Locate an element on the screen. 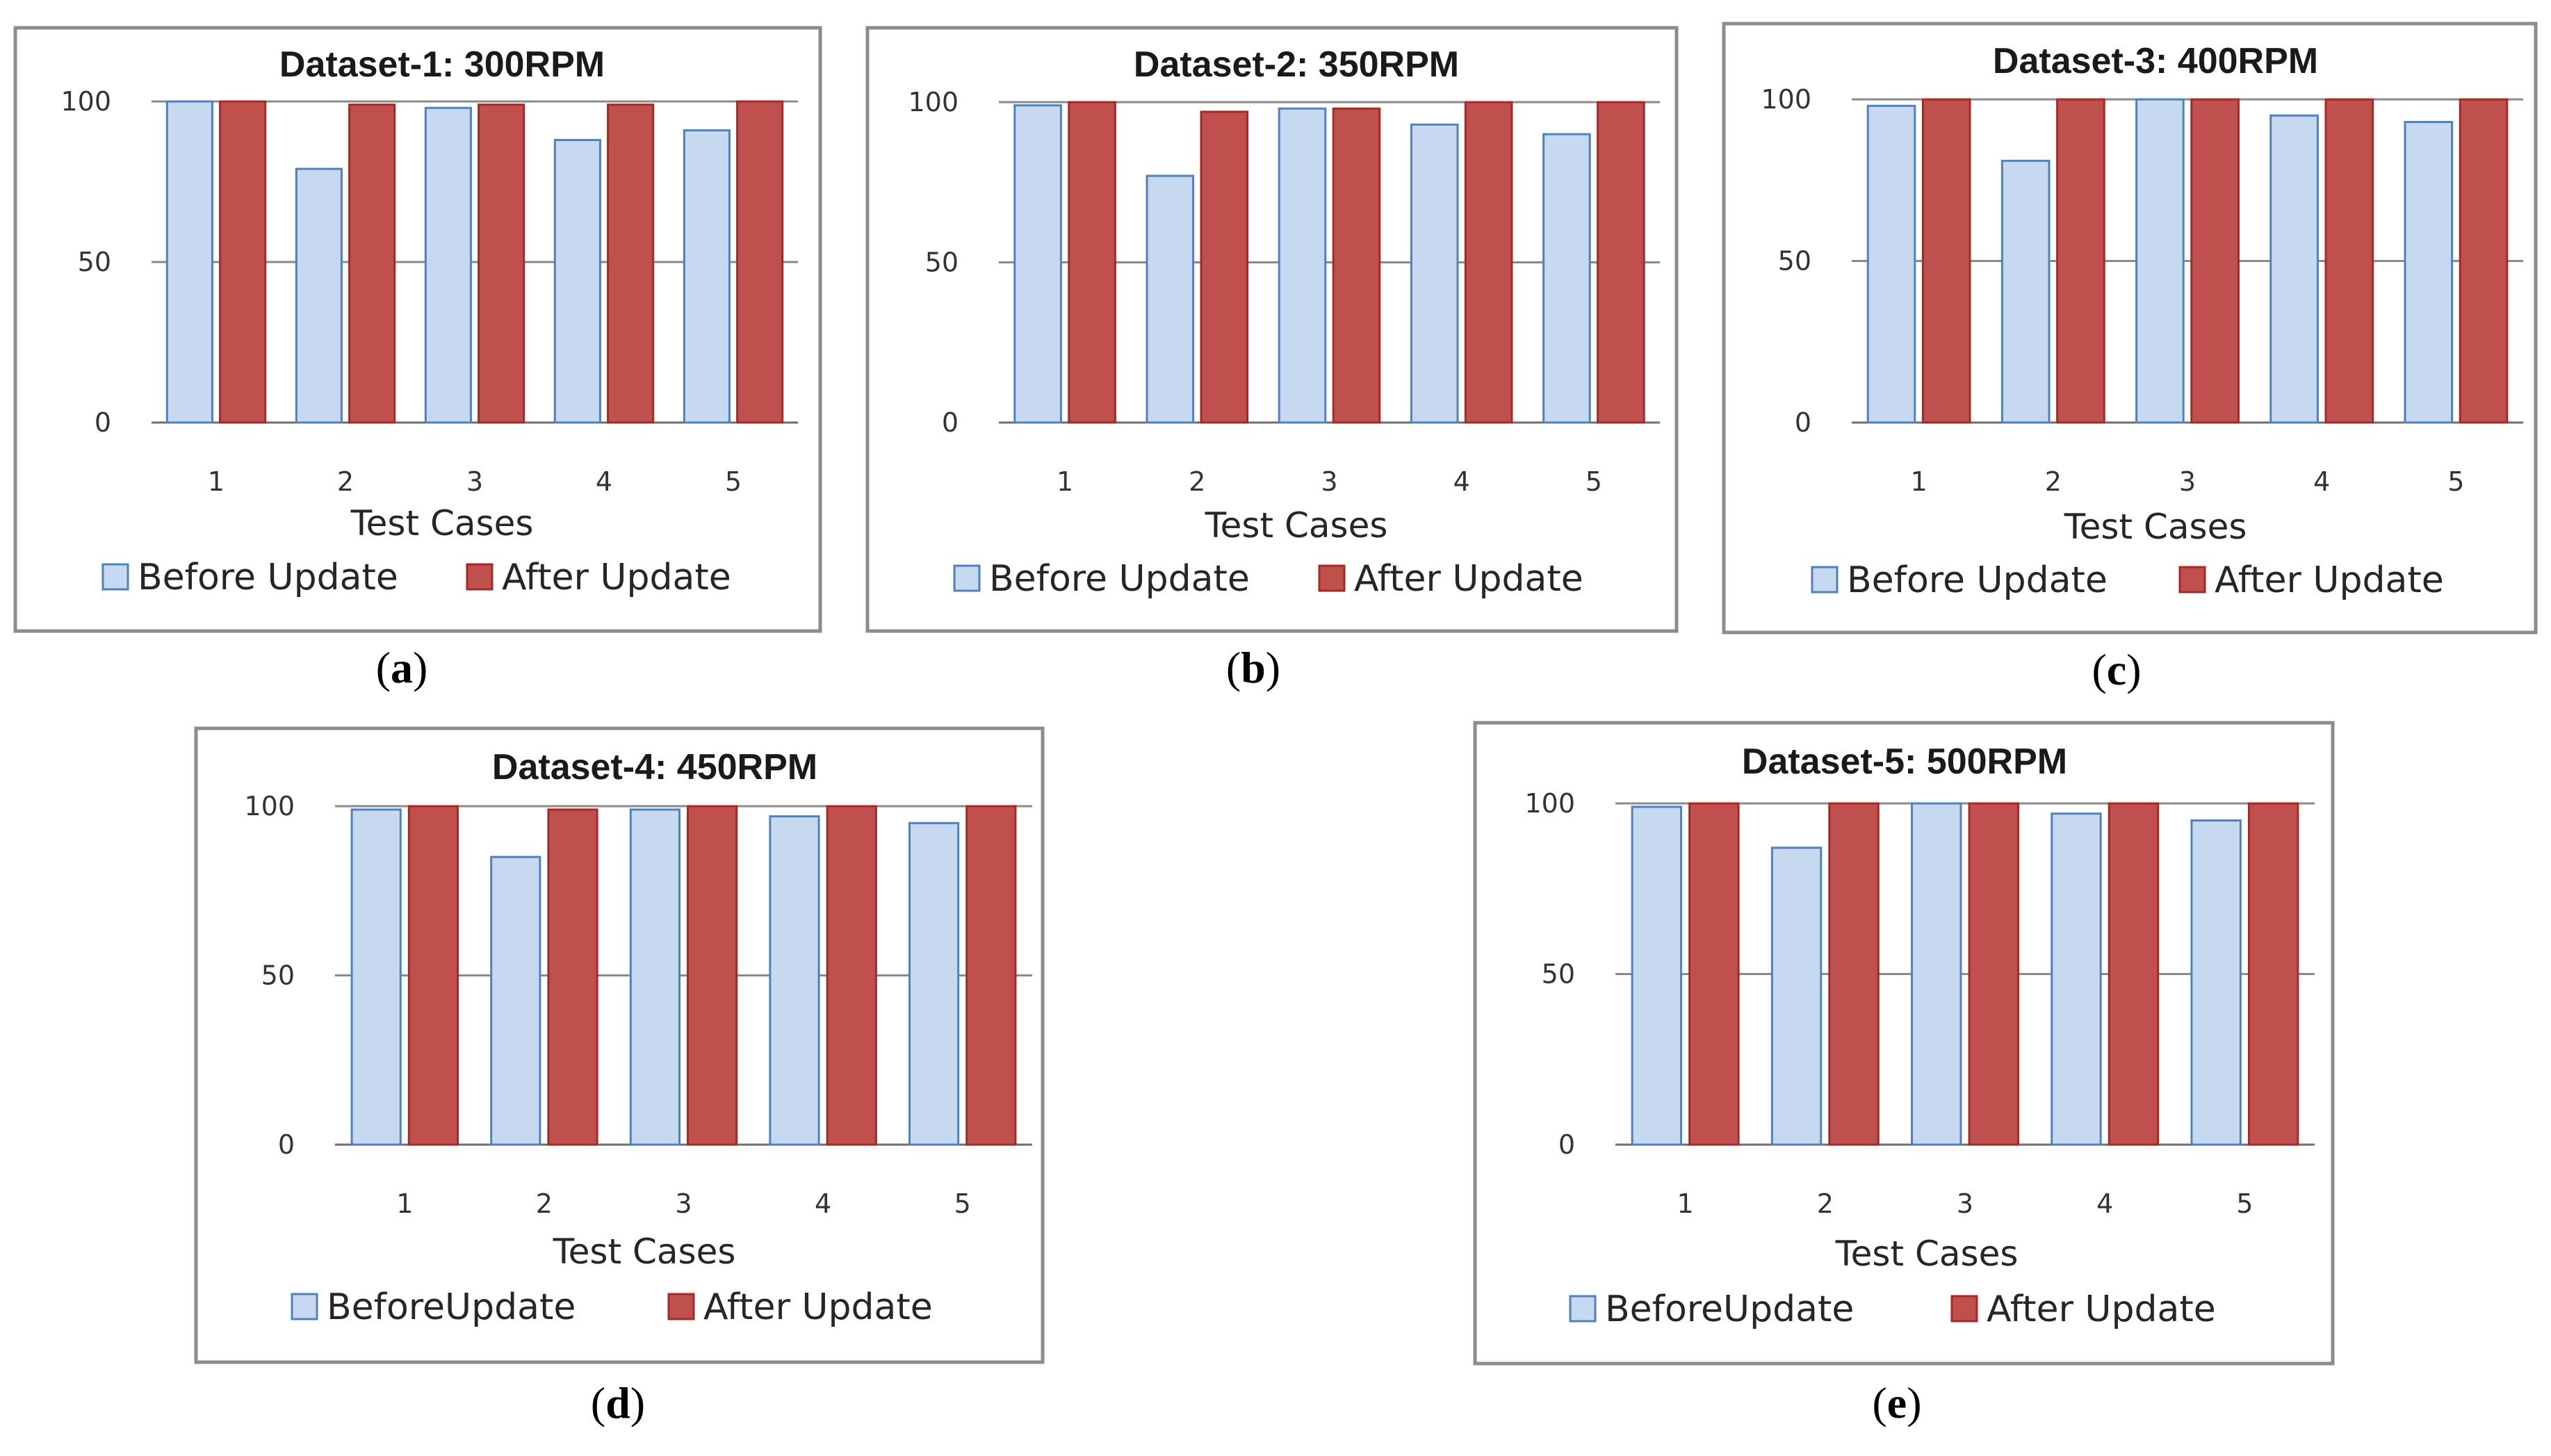 The width and height of the screenshot is (2551, 1456). panel-caption: (c) is located at coordinates (2116, 669).